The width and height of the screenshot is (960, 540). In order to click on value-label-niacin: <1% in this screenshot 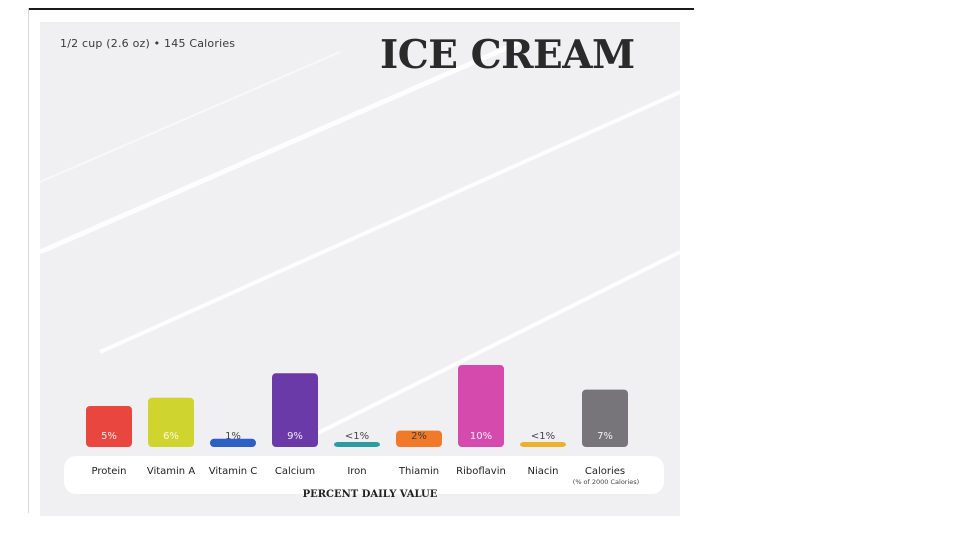, I will do `click(543, 436)`.